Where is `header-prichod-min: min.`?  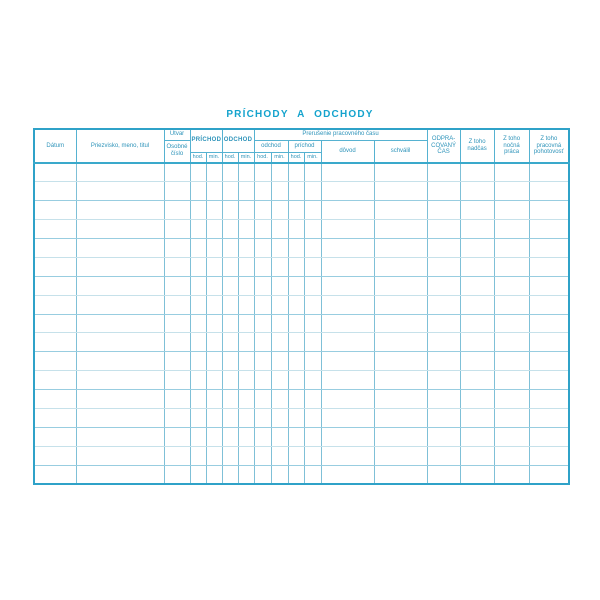
header-prichod-min: min. is located at coordinates (214, 157).